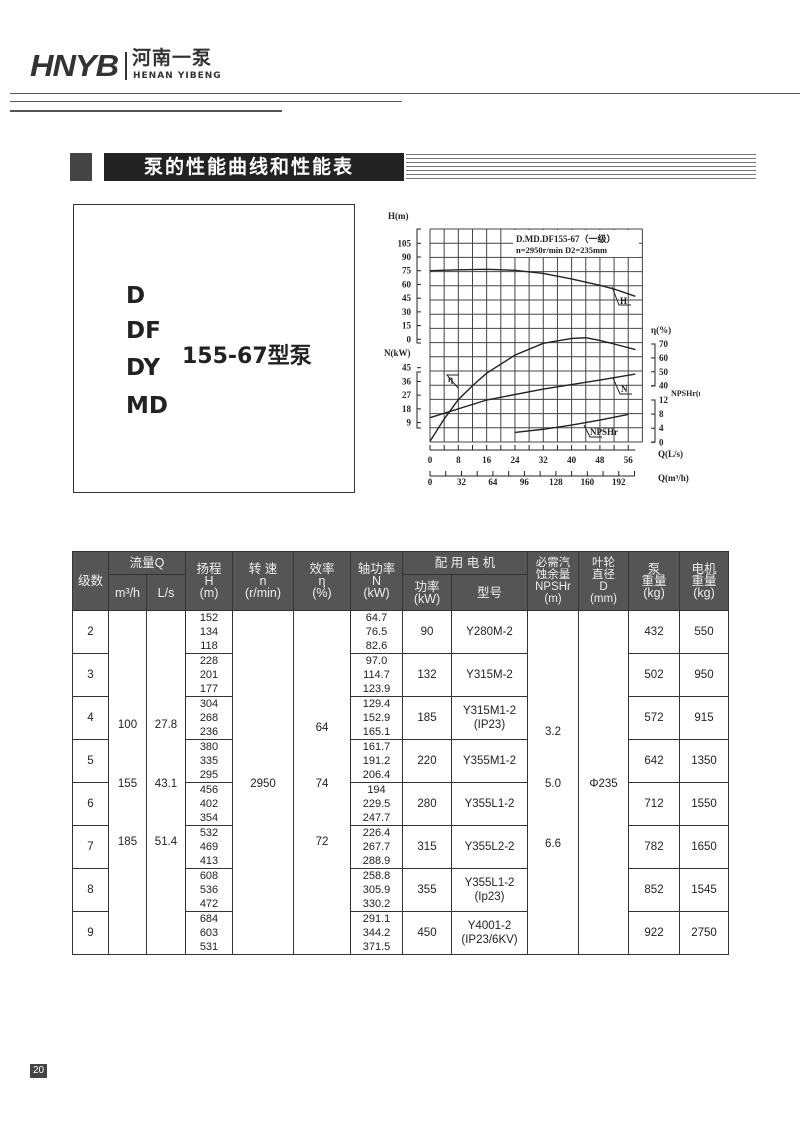  I want to click on q-ls-label: 0, so click(430, 460).